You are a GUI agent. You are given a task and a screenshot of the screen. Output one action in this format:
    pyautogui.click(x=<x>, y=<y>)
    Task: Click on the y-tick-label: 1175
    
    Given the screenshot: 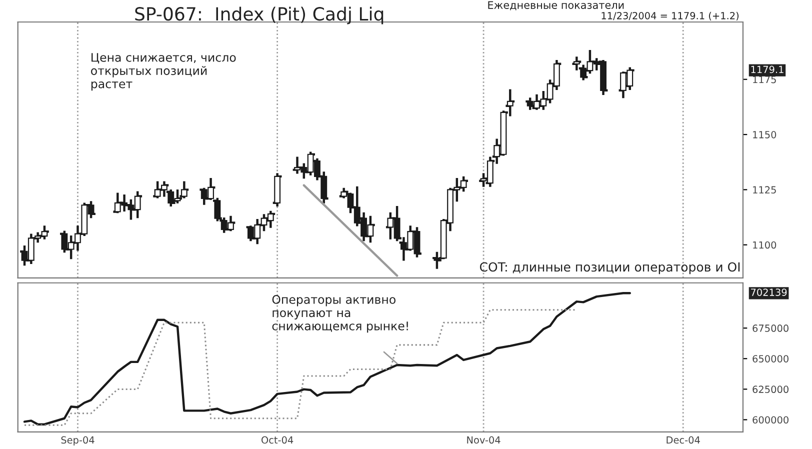 What is the action you would take?
    pyautogui.click(x=764, y=80)
    